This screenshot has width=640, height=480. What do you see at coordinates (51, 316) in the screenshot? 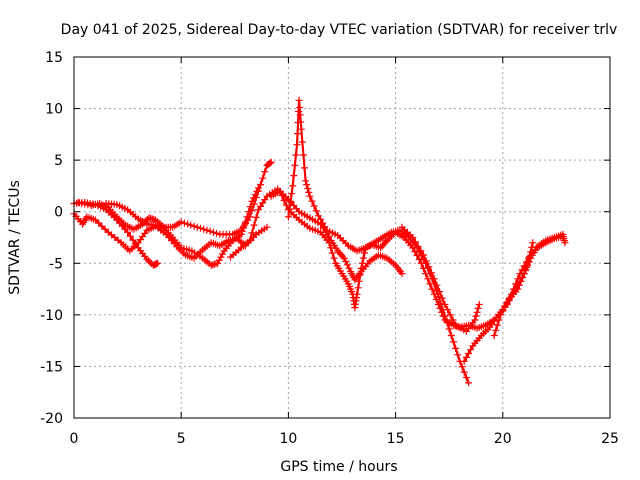
I see `y-tick-label: -10` at bounding box center [51, 316].